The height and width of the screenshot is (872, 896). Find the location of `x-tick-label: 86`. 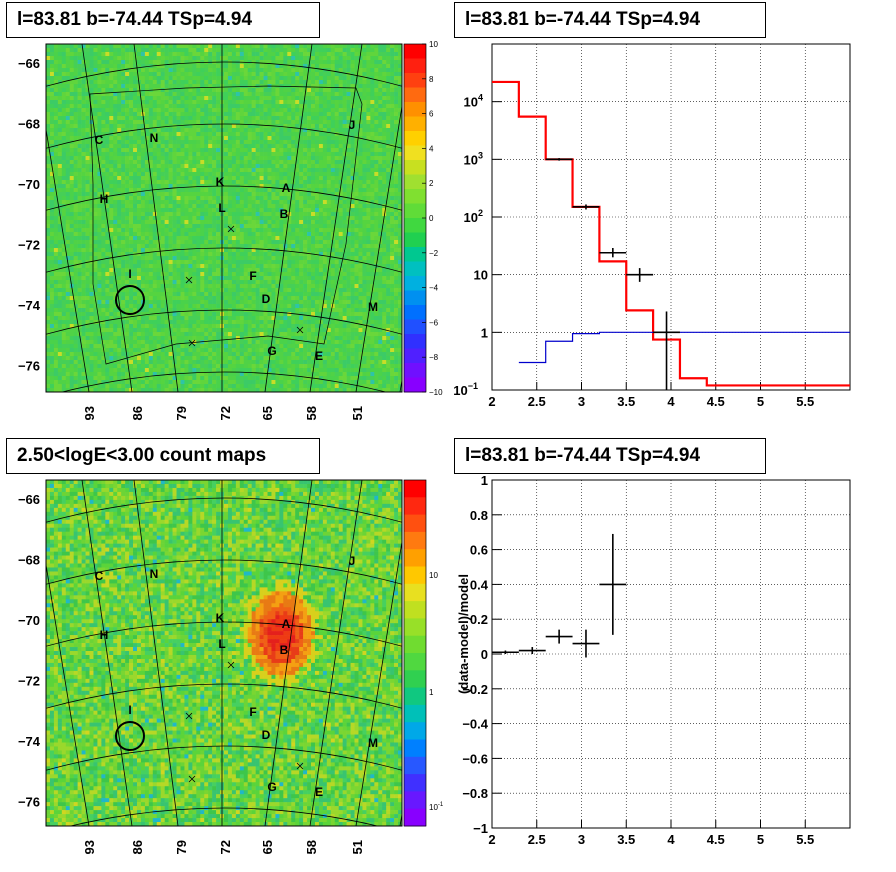

x-tick-label: 86 is located at coordinates (137, 413).